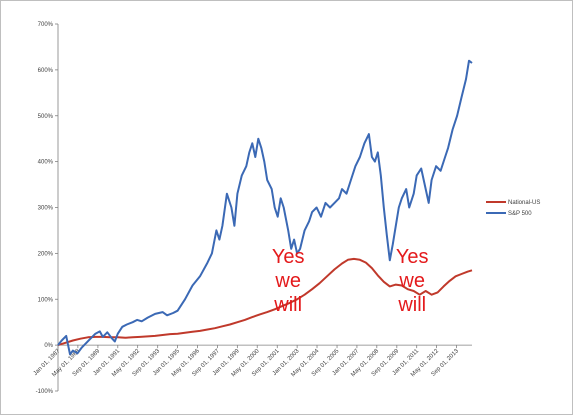 This screenshot has width=575, height=417. What do you see at coordinates (46, 71) in the screenshot?
I see `y-tick-label: 600%` at bounding box center [46, 71].